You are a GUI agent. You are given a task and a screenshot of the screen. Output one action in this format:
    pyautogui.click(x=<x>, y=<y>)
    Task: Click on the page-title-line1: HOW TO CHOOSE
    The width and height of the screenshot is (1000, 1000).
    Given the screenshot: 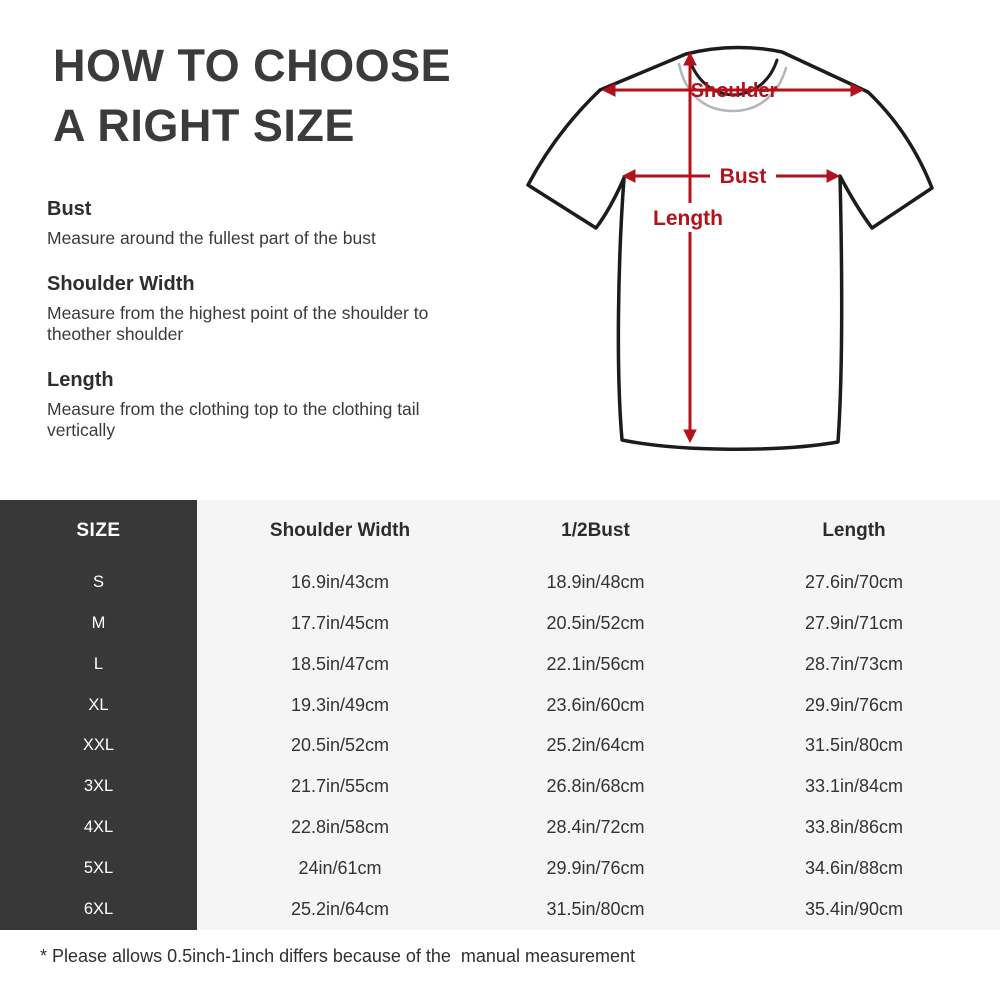 What is the action you would take?
    pyautogui.click(x=252, y=65)
    